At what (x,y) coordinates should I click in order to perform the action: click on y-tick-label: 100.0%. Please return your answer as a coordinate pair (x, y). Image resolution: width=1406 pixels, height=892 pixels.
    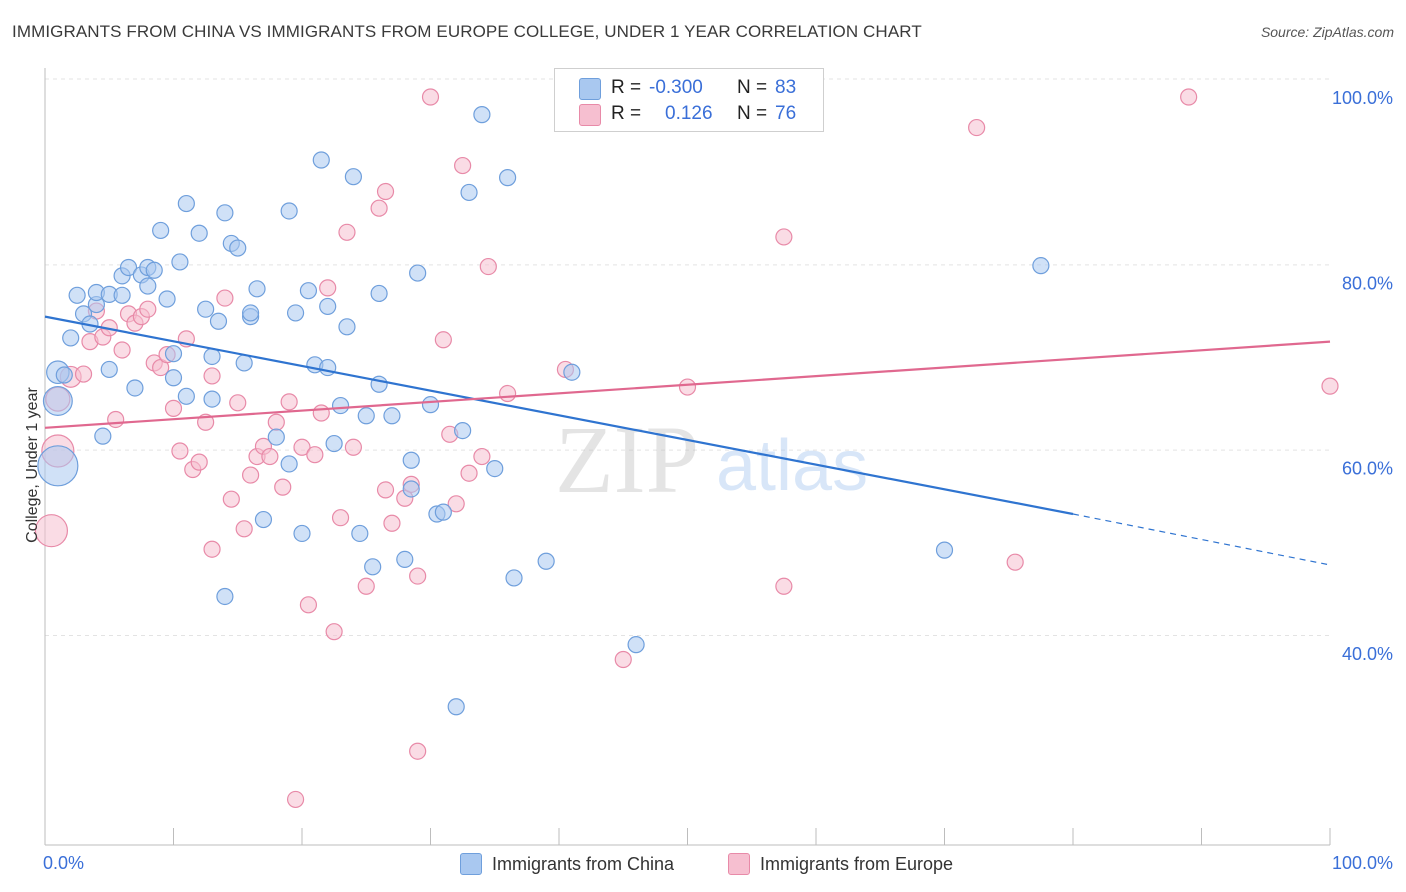
    Looking at the image, I should click on (1362, 98).